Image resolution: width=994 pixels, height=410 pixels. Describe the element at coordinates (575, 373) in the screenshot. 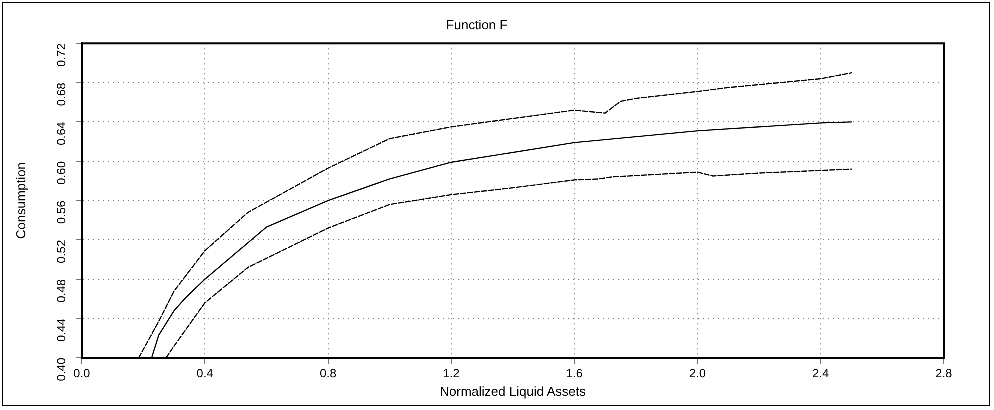

I see `x-tick-label: 1.6` at that location.